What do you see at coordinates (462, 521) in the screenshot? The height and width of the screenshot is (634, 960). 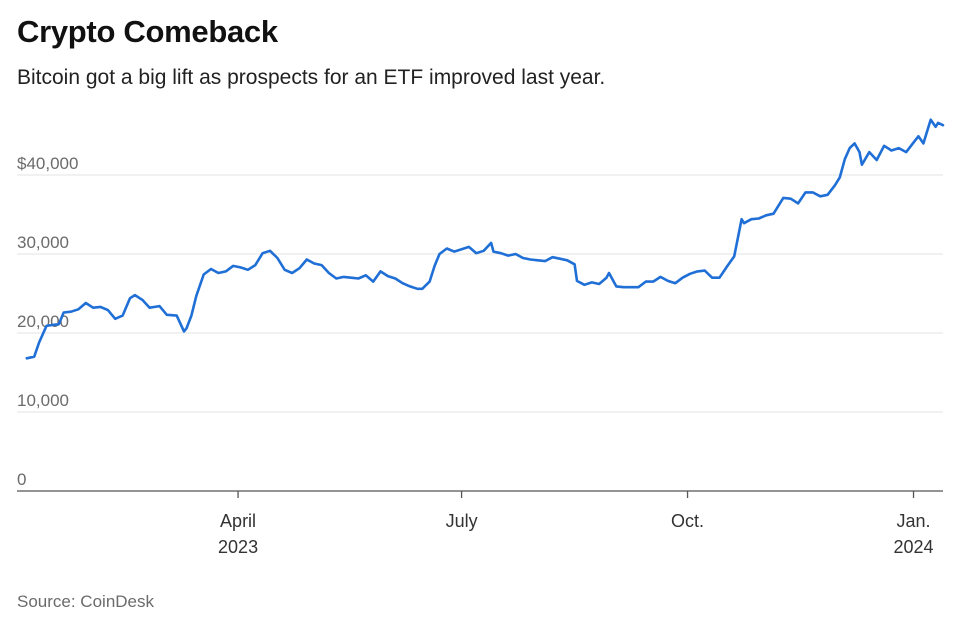 I see `x-tick-label: July` at bounding box center [462, 521].